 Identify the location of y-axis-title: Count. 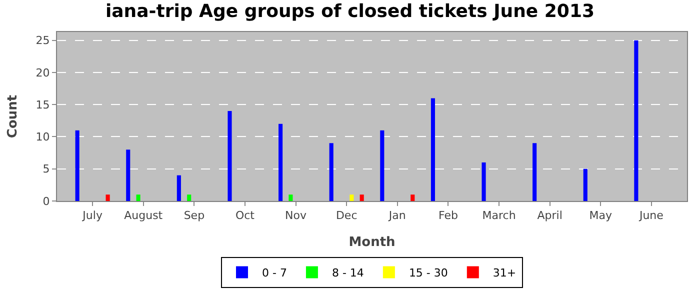
(13, 116).